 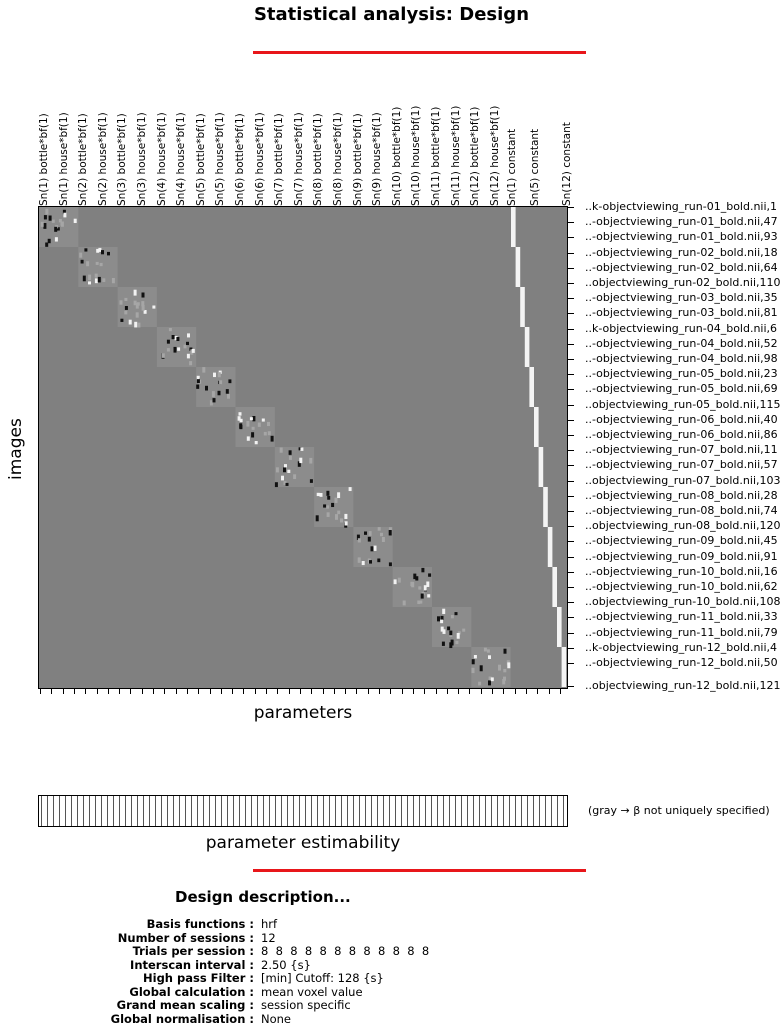 I want to click on row-label: ..-objectviewing_run-07_bold.nii,57, so click(x=681, y=465).